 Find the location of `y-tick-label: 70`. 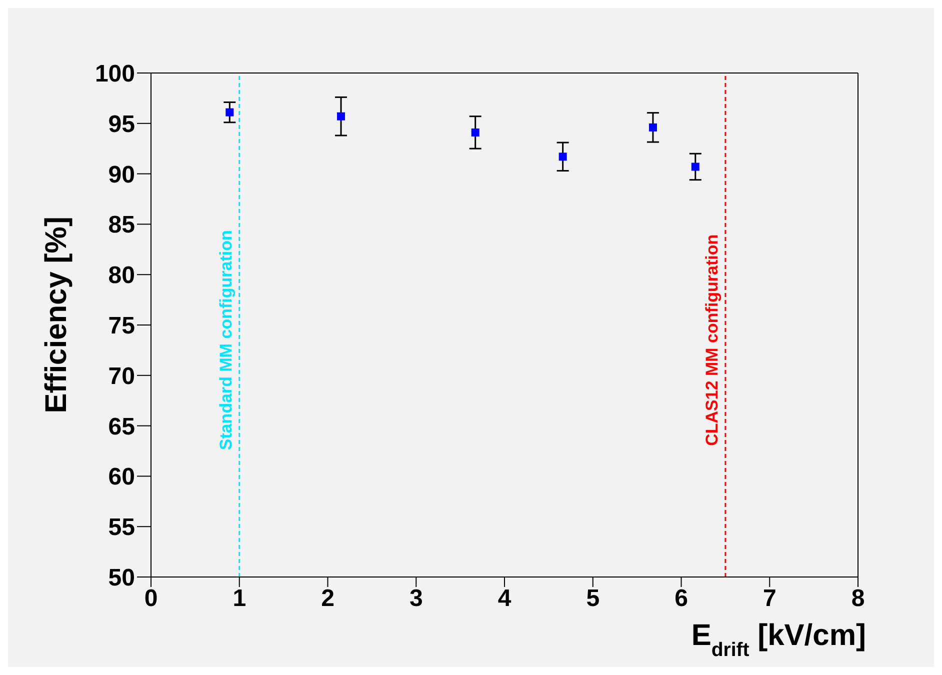

y-tick-label: 70 is located at coordinates (121, 376).